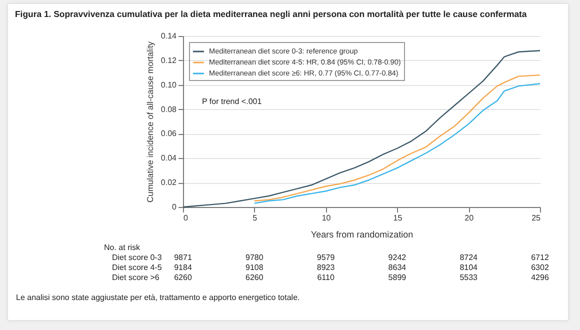 This screenshot has width=580, height=330. What do you see at coordinates (183, 257) in the screenshot?
I see `text: 9871` at bounding box center [183, 257].